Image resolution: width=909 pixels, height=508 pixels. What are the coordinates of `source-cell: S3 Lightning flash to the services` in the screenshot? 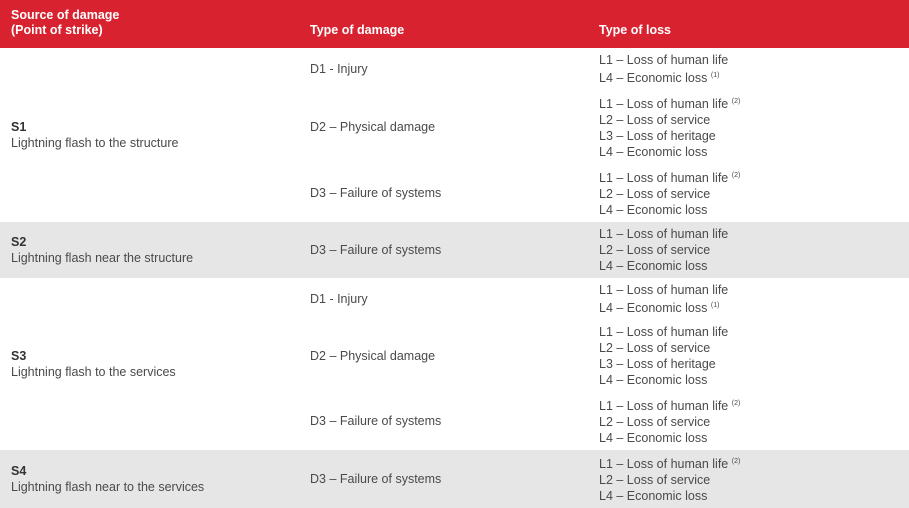 It's located at (155, 364).